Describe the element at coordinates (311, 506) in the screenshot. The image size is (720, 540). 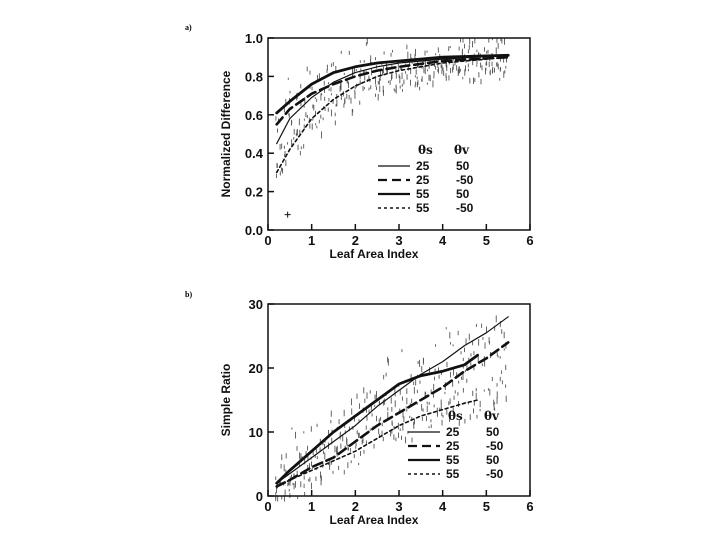
I see `x-tick-label: 1` at that location.